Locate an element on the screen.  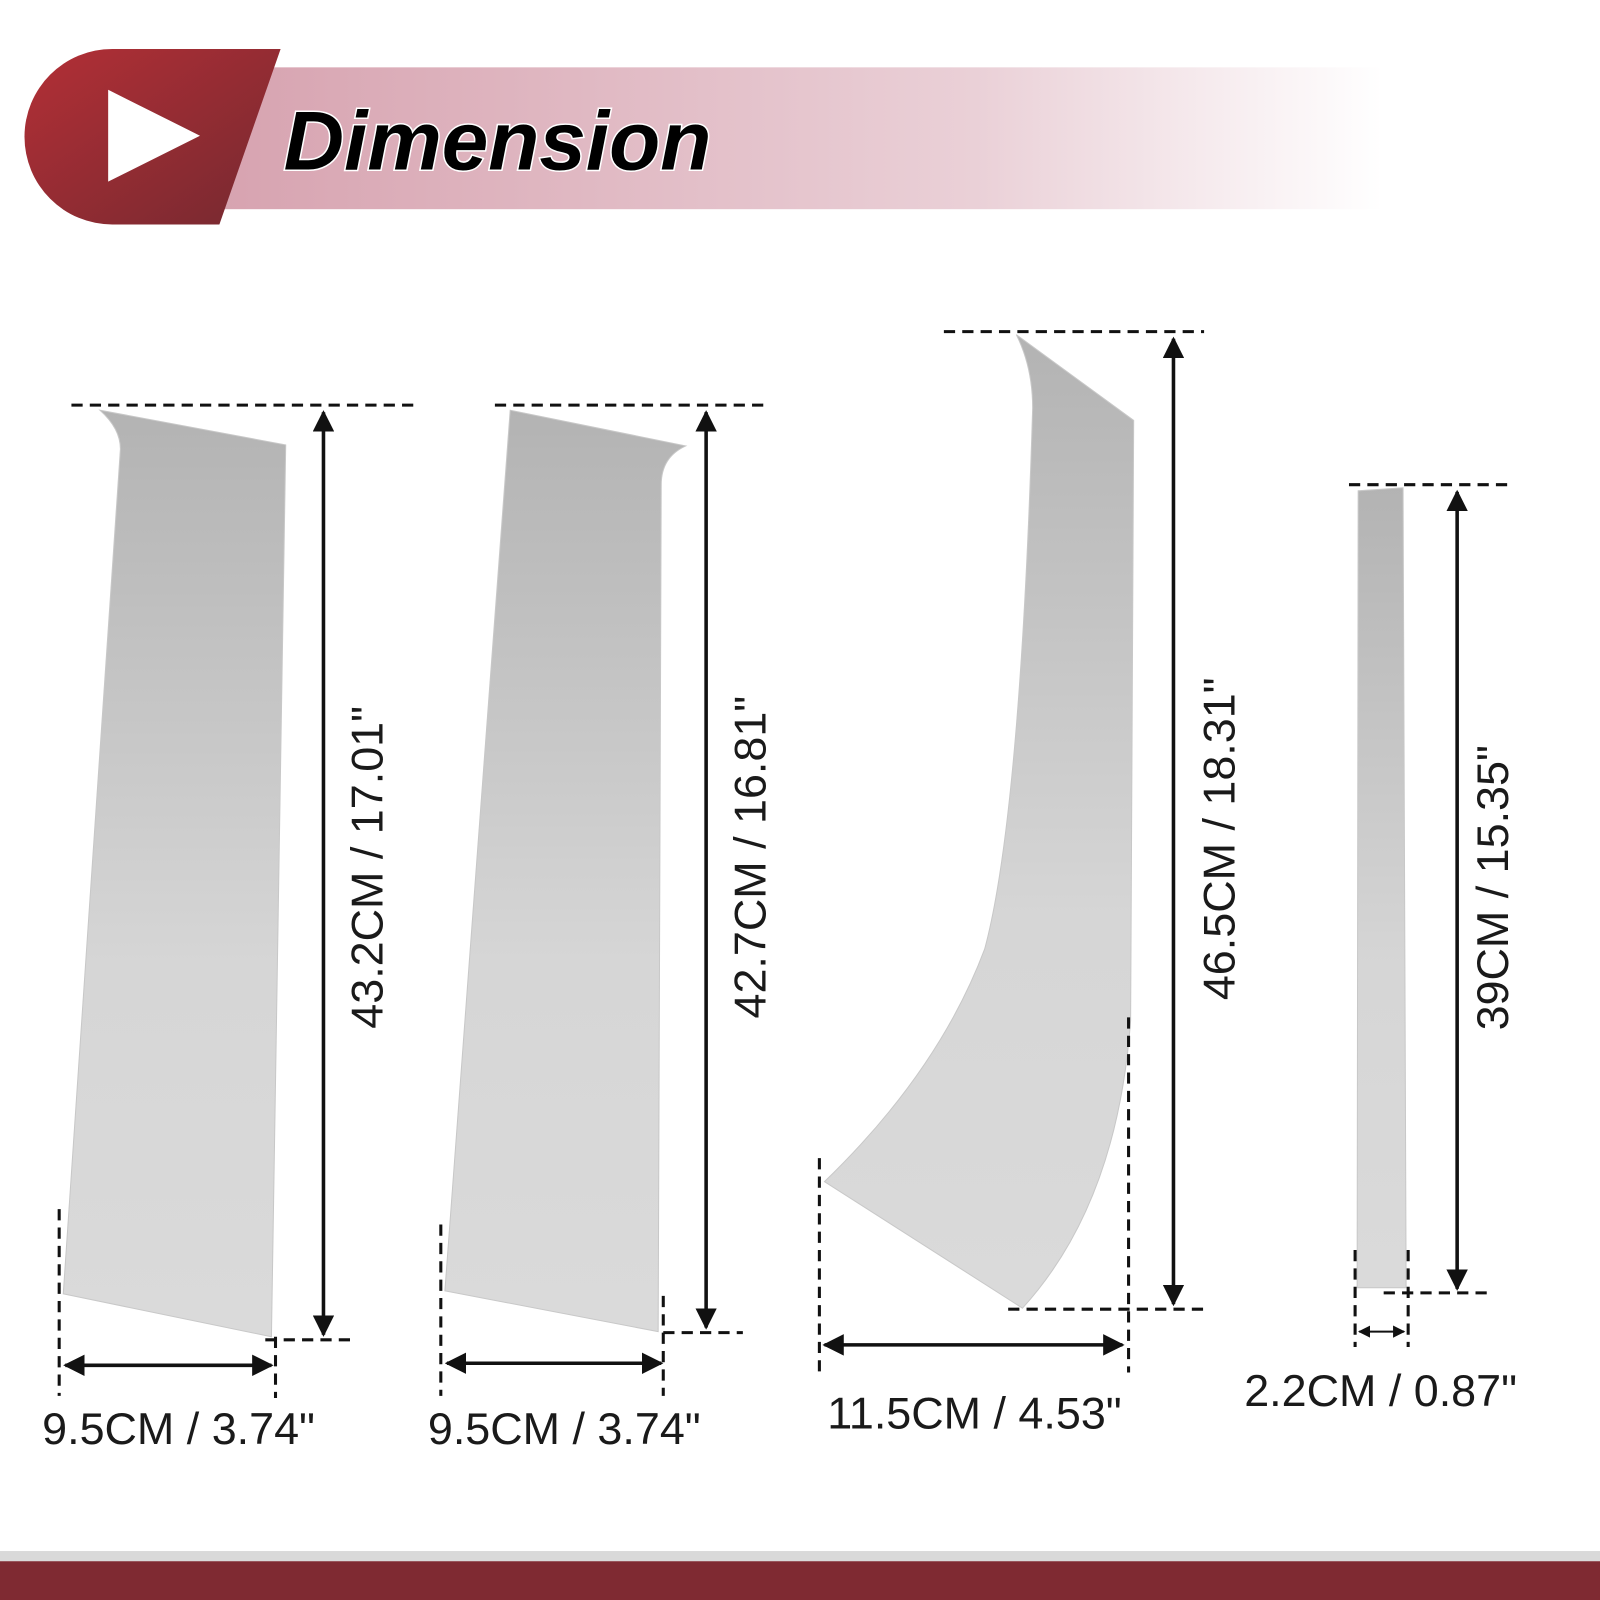
header: Dimension is located at coordinates (703, 136).